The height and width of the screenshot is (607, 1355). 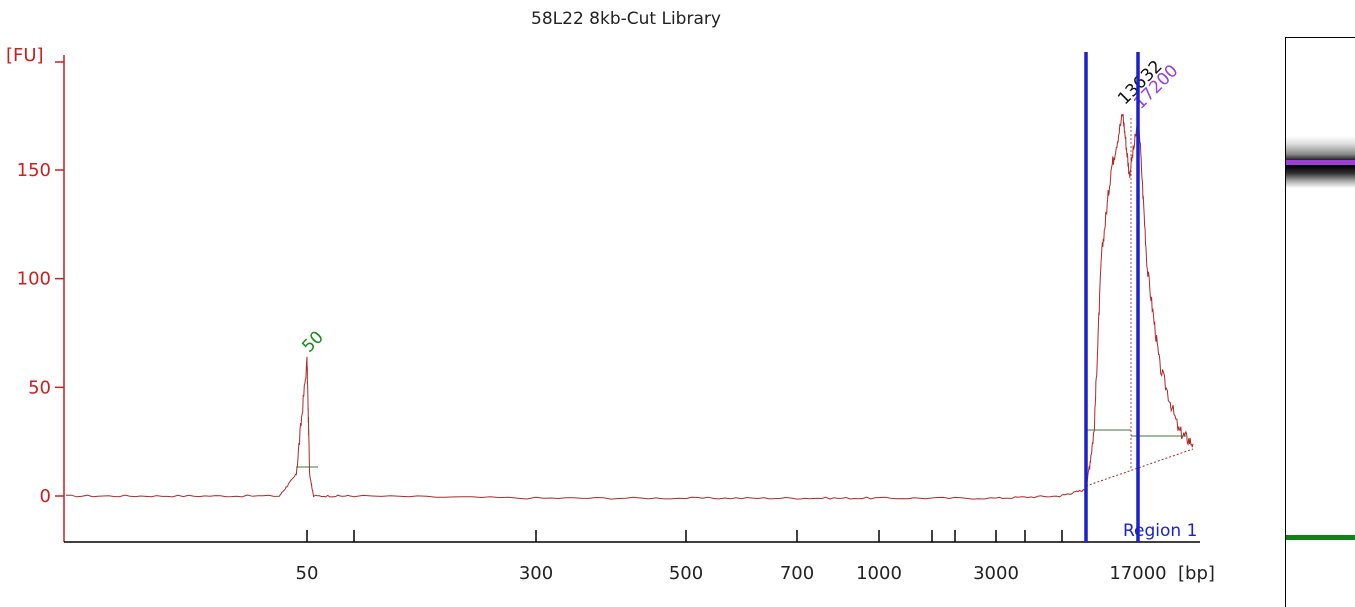 I want to click on x-axis-unit-label: [bp], so click(x=1196, y=573).